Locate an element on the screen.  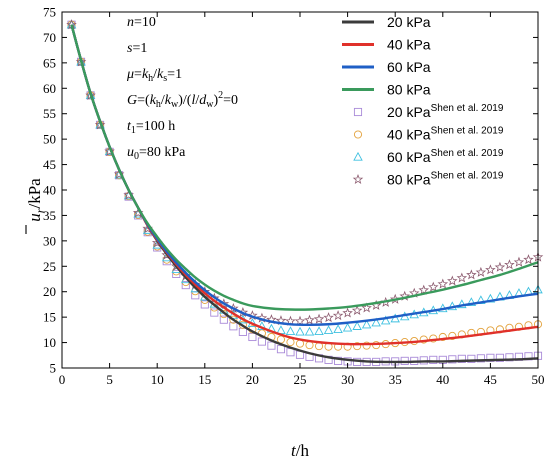
legend-label: 60 kPa is located at coordinates (409, 67).